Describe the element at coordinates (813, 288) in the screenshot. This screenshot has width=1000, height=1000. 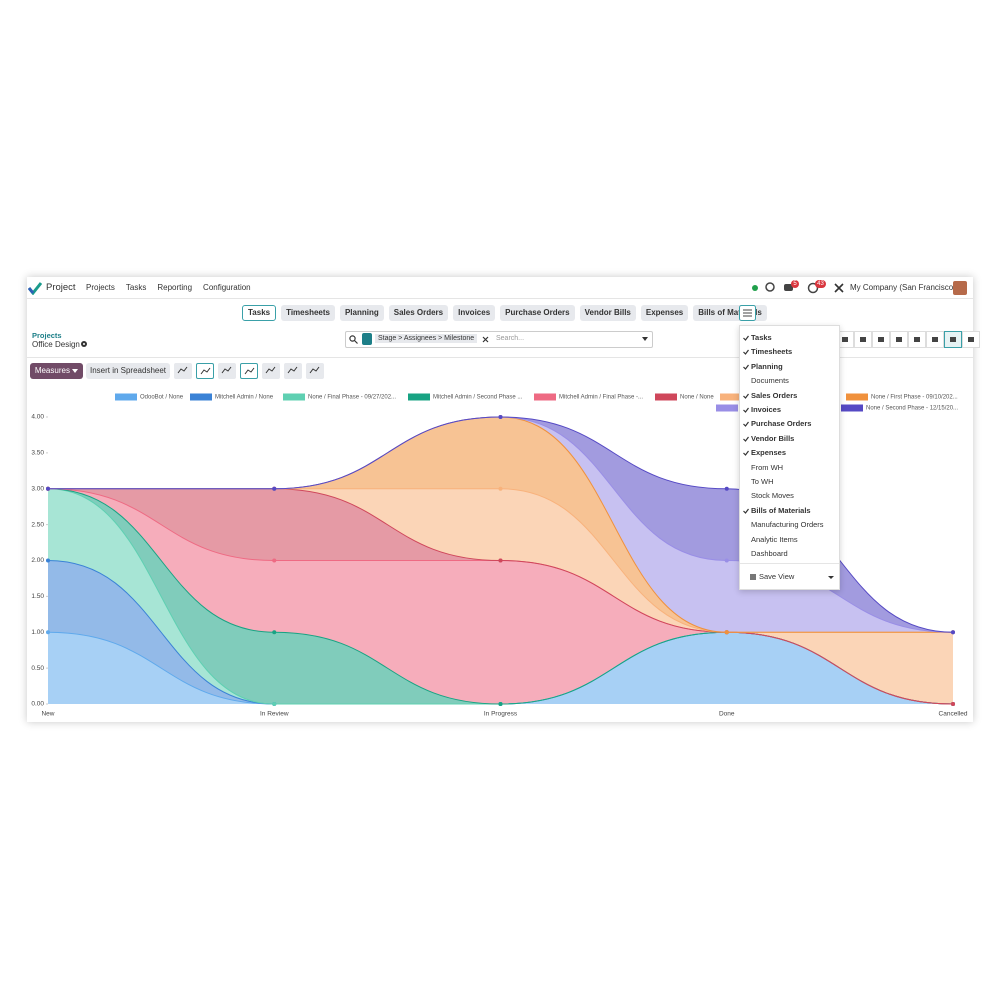
I see `activity-icon` at that location.